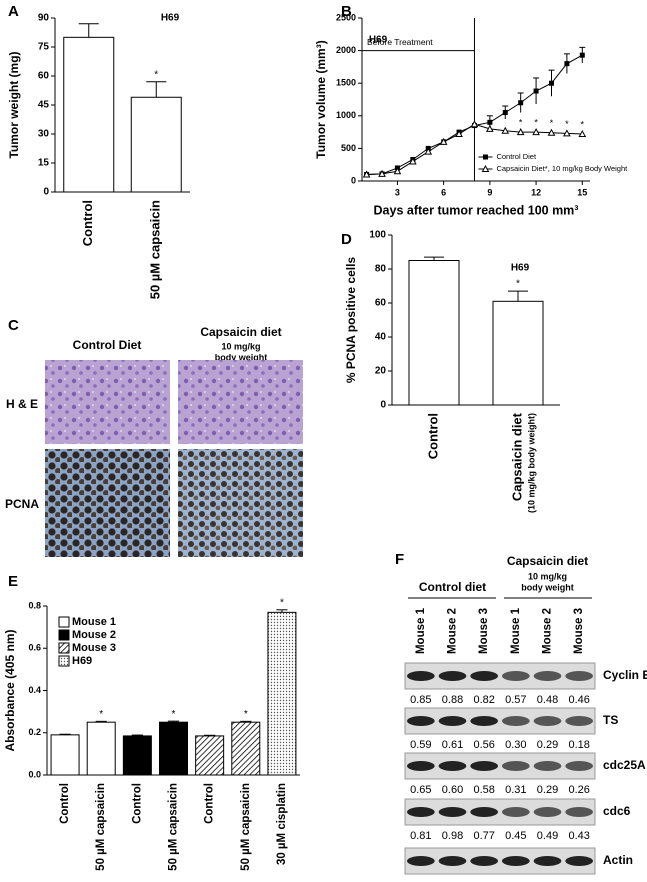  Describe the element at coordinates (485, 157) in the screenshot. I see `legend-marker` at that location.